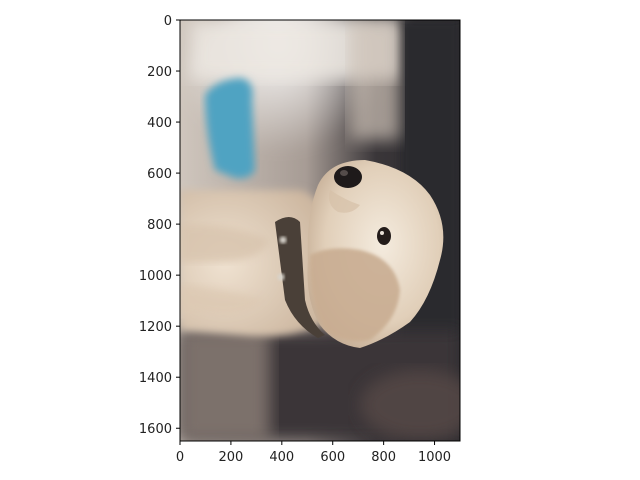 The image size is (640, 480). I want to click on collar-tag, so click(283, 240).